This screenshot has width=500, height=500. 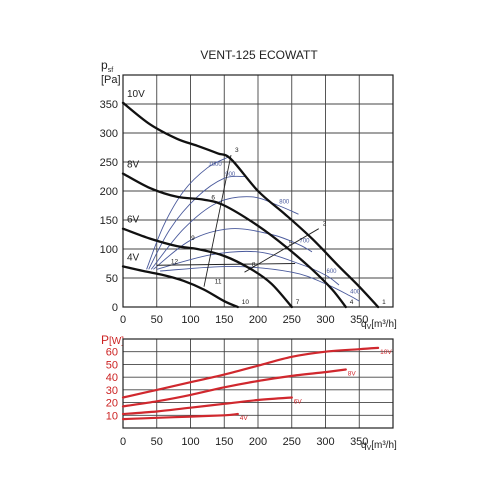 I want to click on y-tick-label: 100, so click(x=109, y=250).